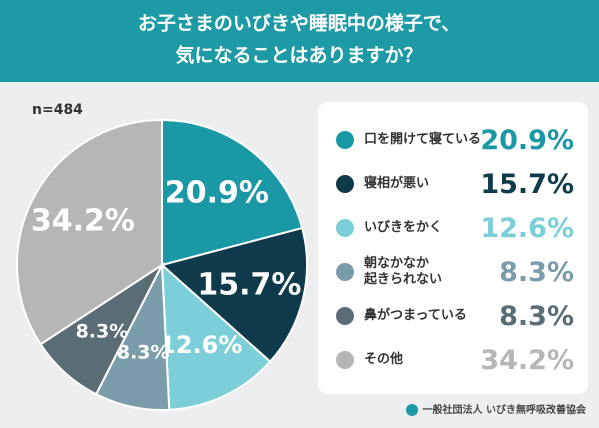  Describe the element at coordinates (453, 360) in the screenshot. I see `legend-item: その他 34.2%` at that location.